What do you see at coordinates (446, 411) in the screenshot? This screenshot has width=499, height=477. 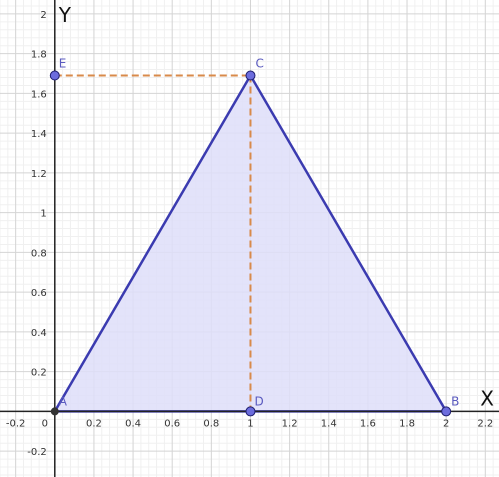 I see `point-b` at bounding box center [446, 411].